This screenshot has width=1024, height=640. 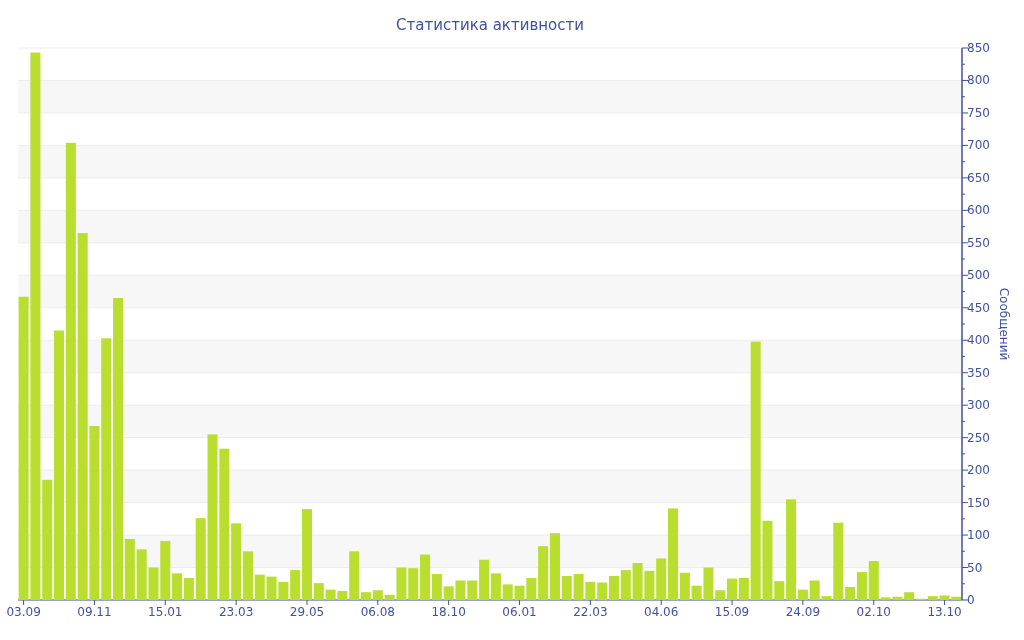 I want to click on x-tick-label: 24.09, so click(x=803, y=612).